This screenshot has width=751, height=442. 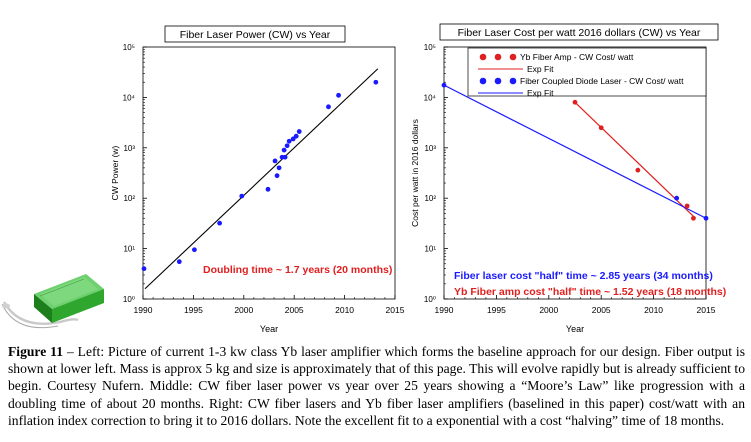 What do you see at coordinates (243, 310) in the screenshot?
I see `left-chart-x-tick-label: 2000` at bounding box center [243, 310].